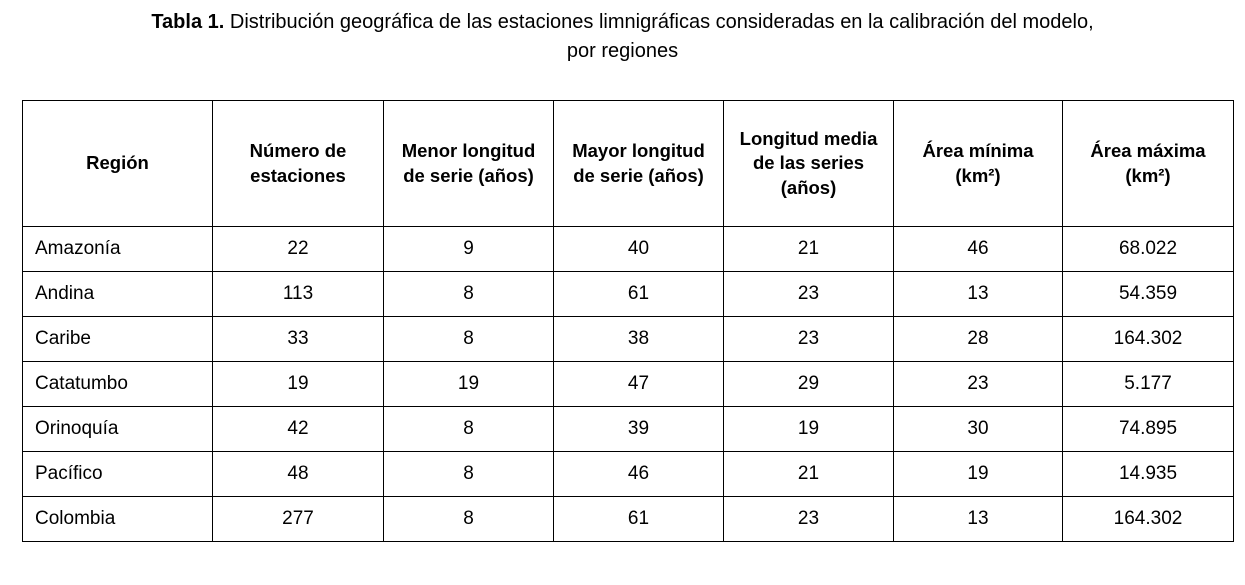 Image resolution: width=1245 pixels, height=585 pixels. What do you see at coordinates (638, 474) in the screenshot?
I see `cell-mayor-longitud: 46` at bounding box center [638, 474].